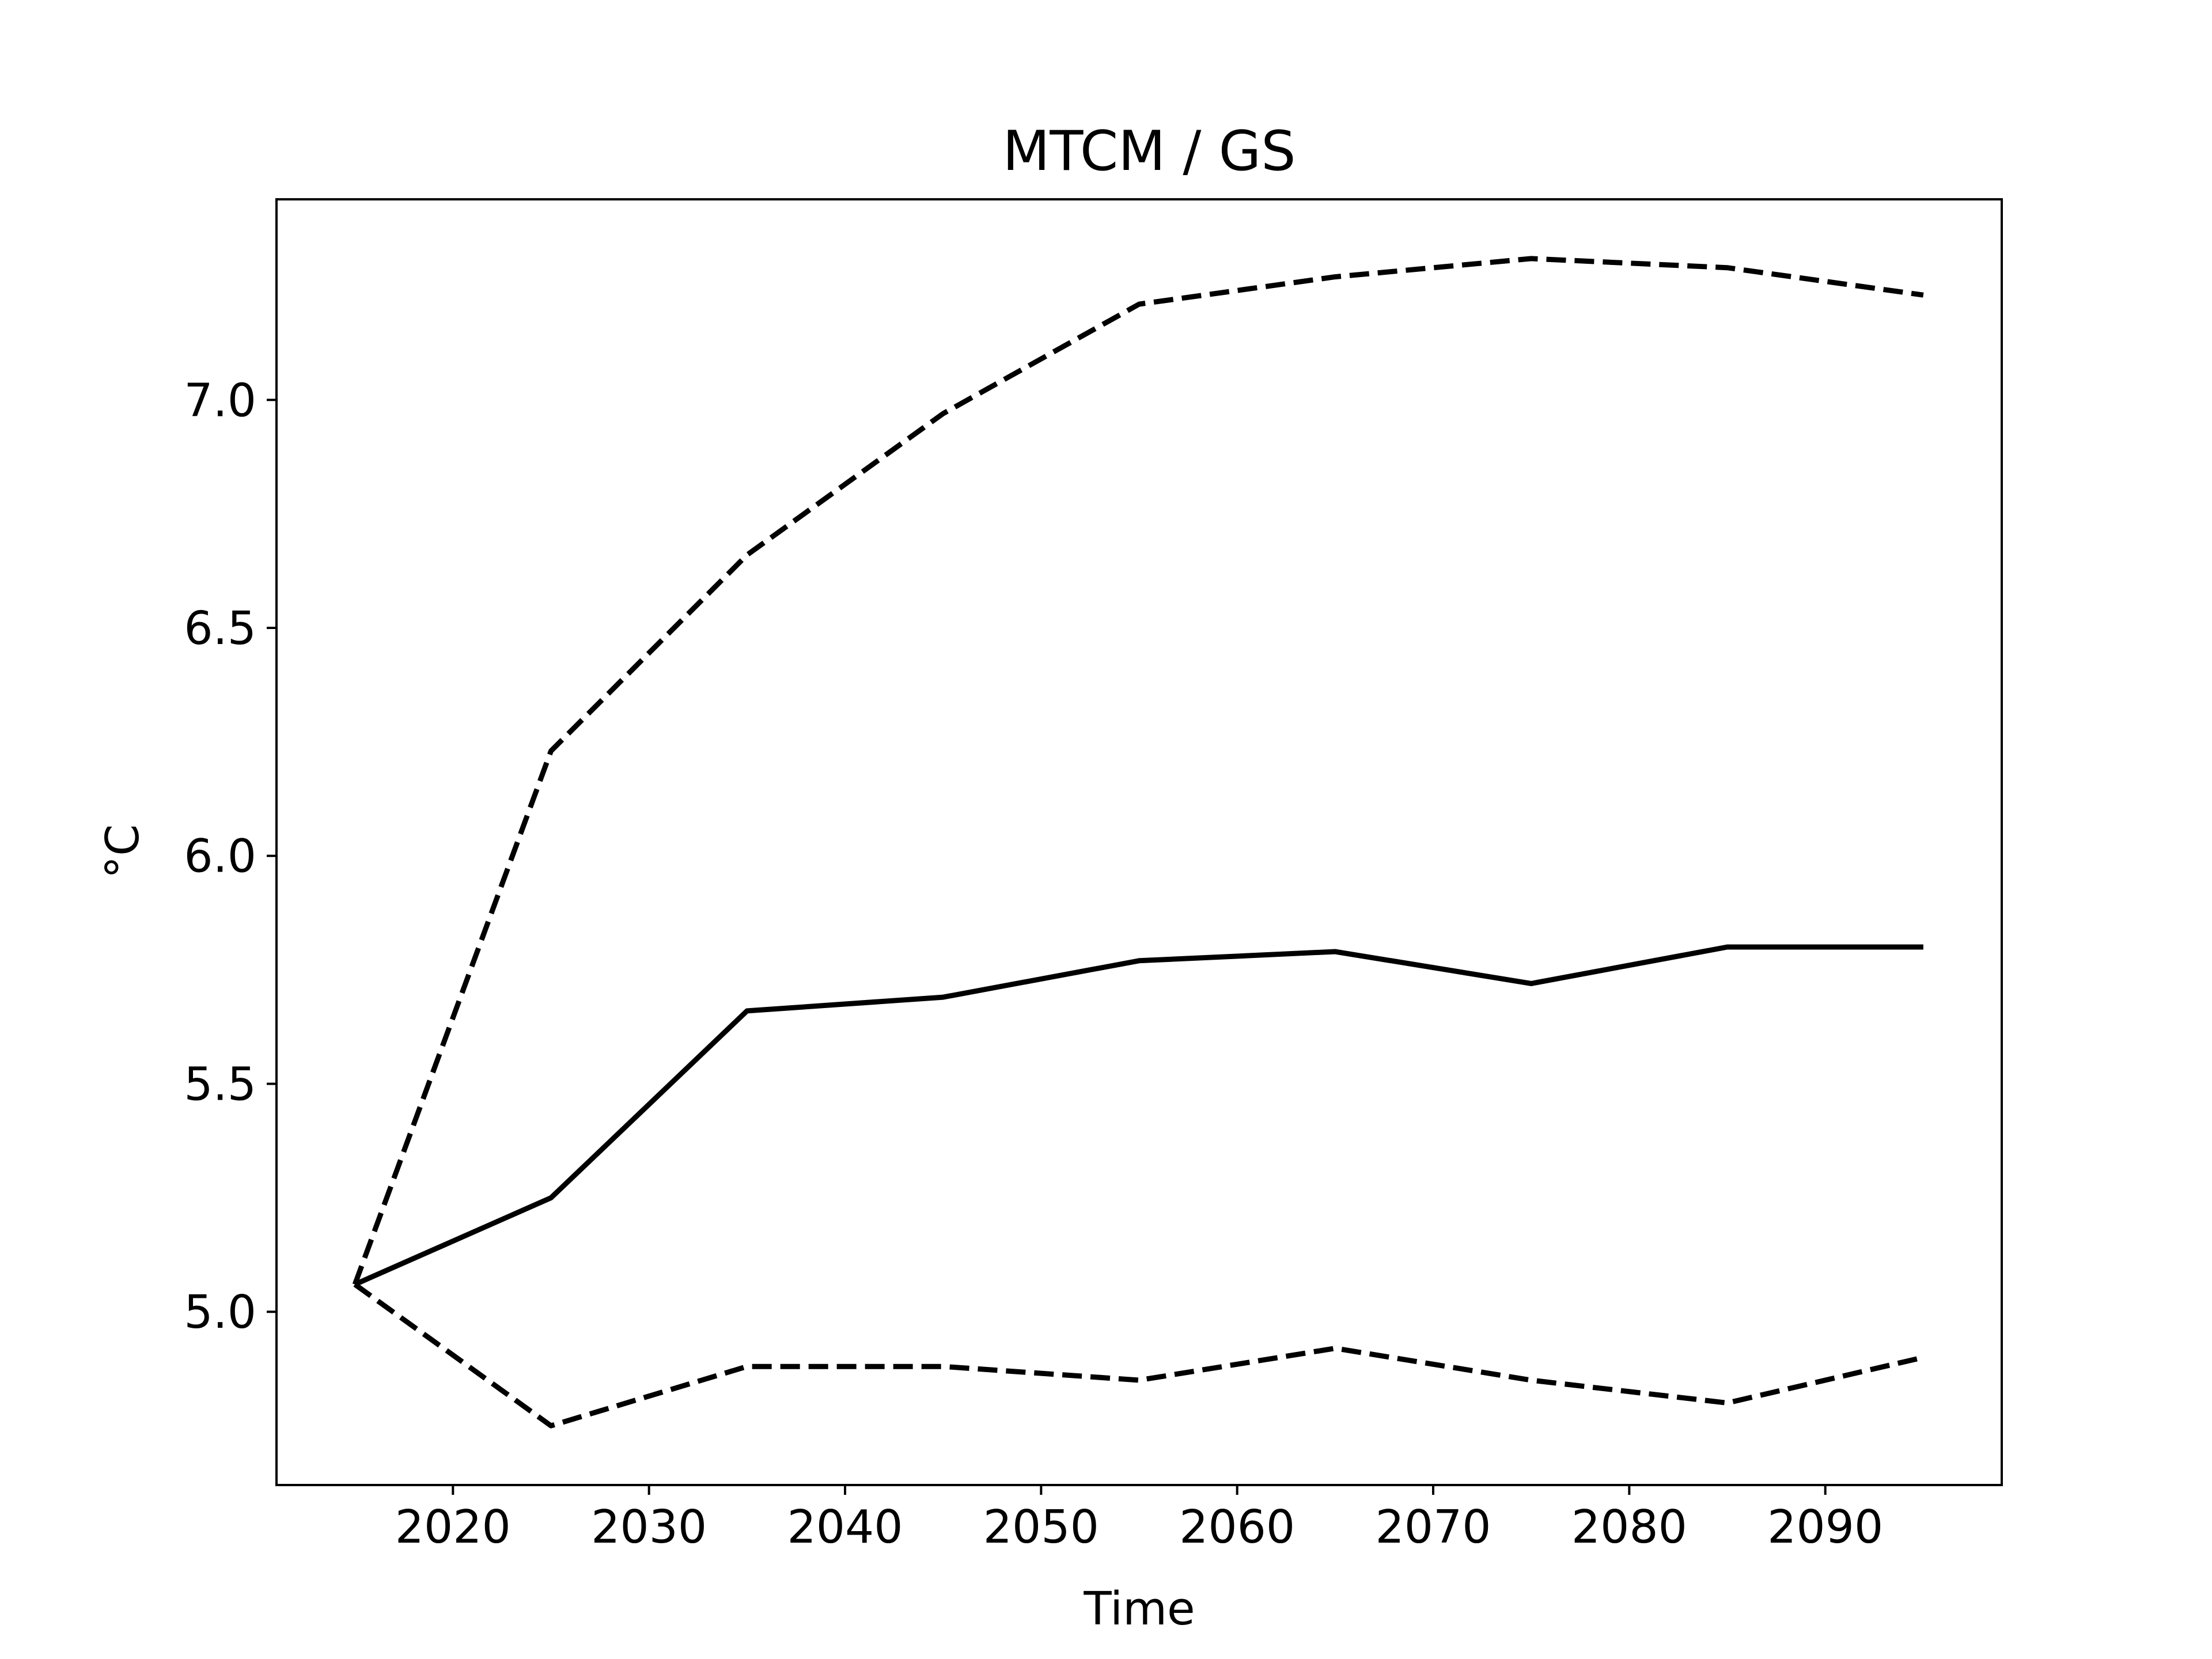 The image size is (2212, 1659). What do you see at coordinates (220, 1312) in the screenshot?
I see `y-tick-label-5.0: 5.0` at bounding box center [220, 1312].